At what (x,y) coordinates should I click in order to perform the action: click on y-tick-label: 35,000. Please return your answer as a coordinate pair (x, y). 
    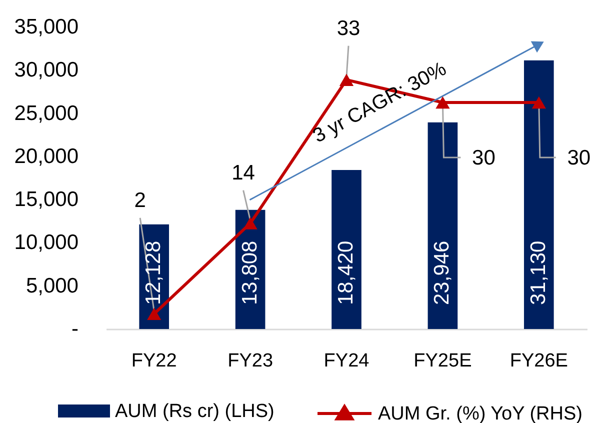
    Looking at the image, I should click on (46, 27).